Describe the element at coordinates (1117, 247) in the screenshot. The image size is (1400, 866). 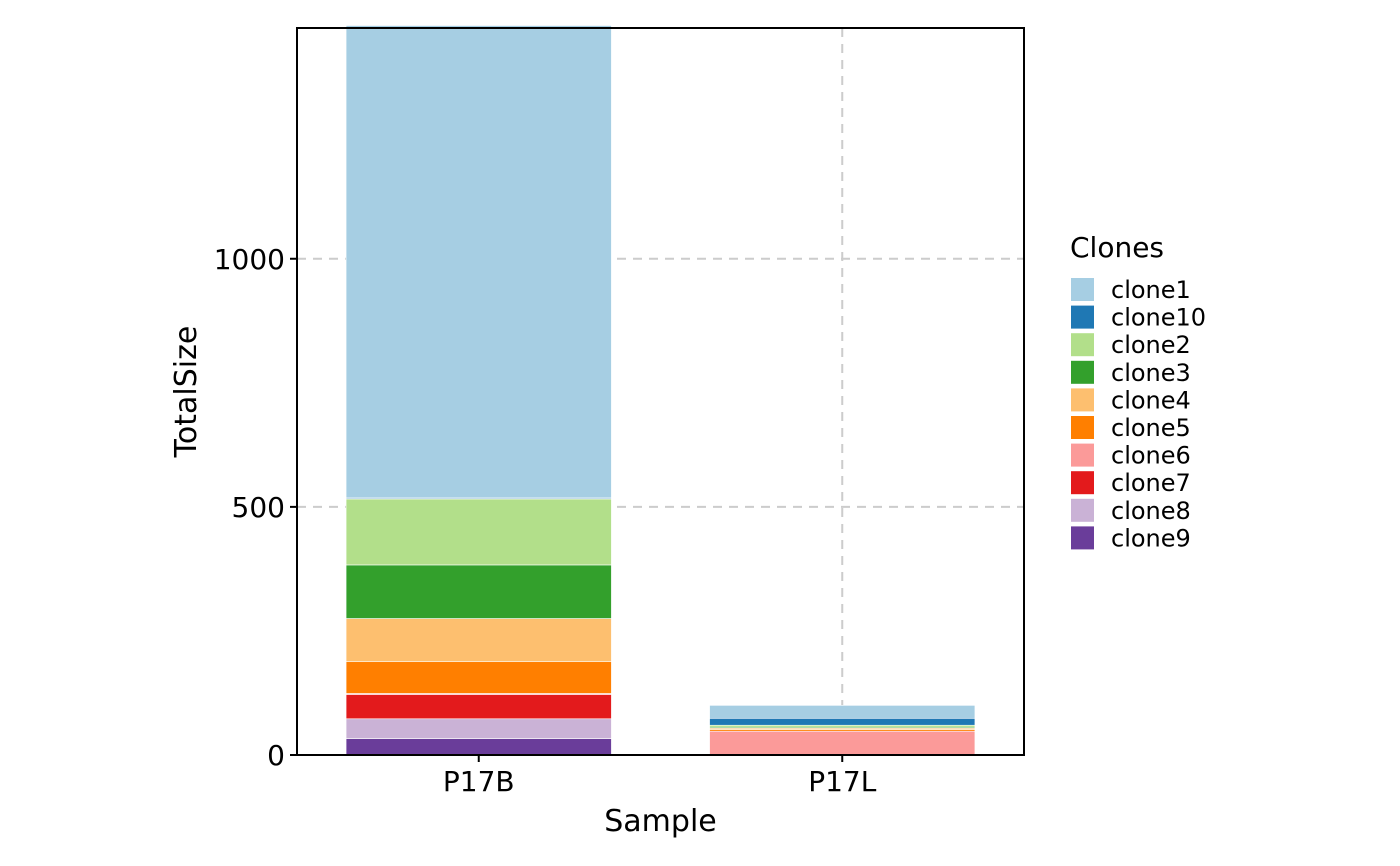
I see `legend-title: Clones` at that location.